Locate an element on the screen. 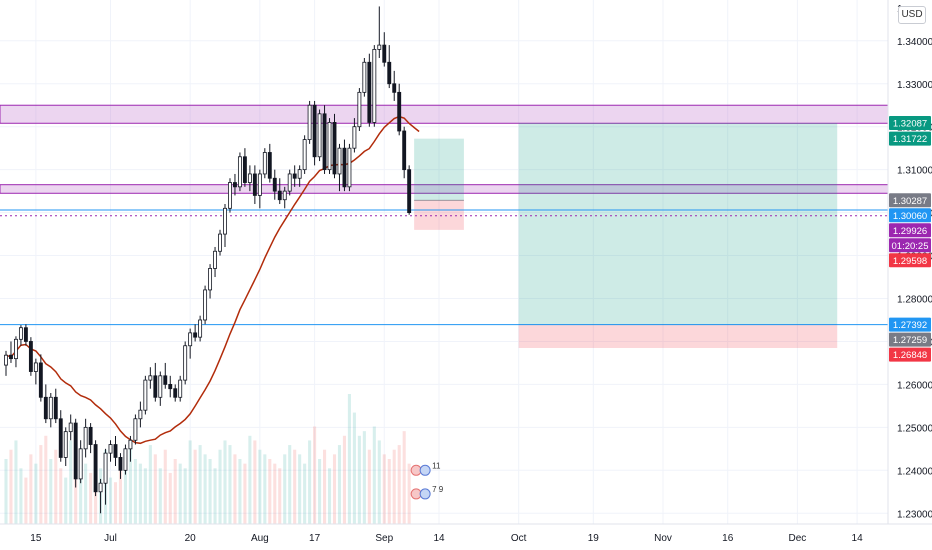  time-tick-label: 16 is located at coordinates (728, 538).